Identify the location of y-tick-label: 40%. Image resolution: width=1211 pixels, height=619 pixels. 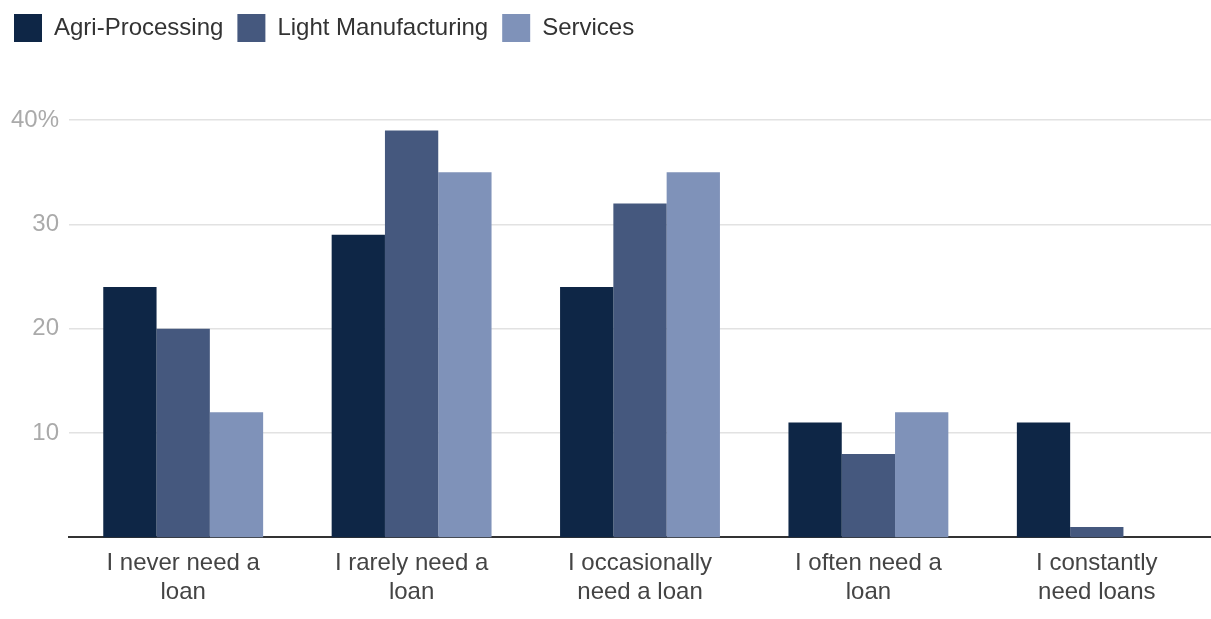
(34, 118).